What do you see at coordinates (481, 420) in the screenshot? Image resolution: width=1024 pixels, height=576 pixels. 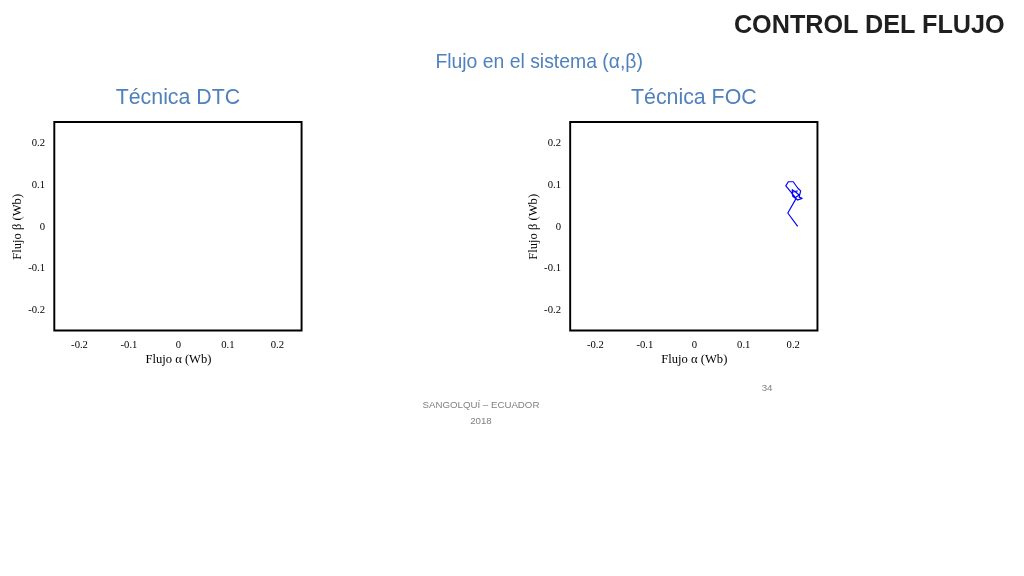 I see `text: 2018` at bounding box center [481, 420].